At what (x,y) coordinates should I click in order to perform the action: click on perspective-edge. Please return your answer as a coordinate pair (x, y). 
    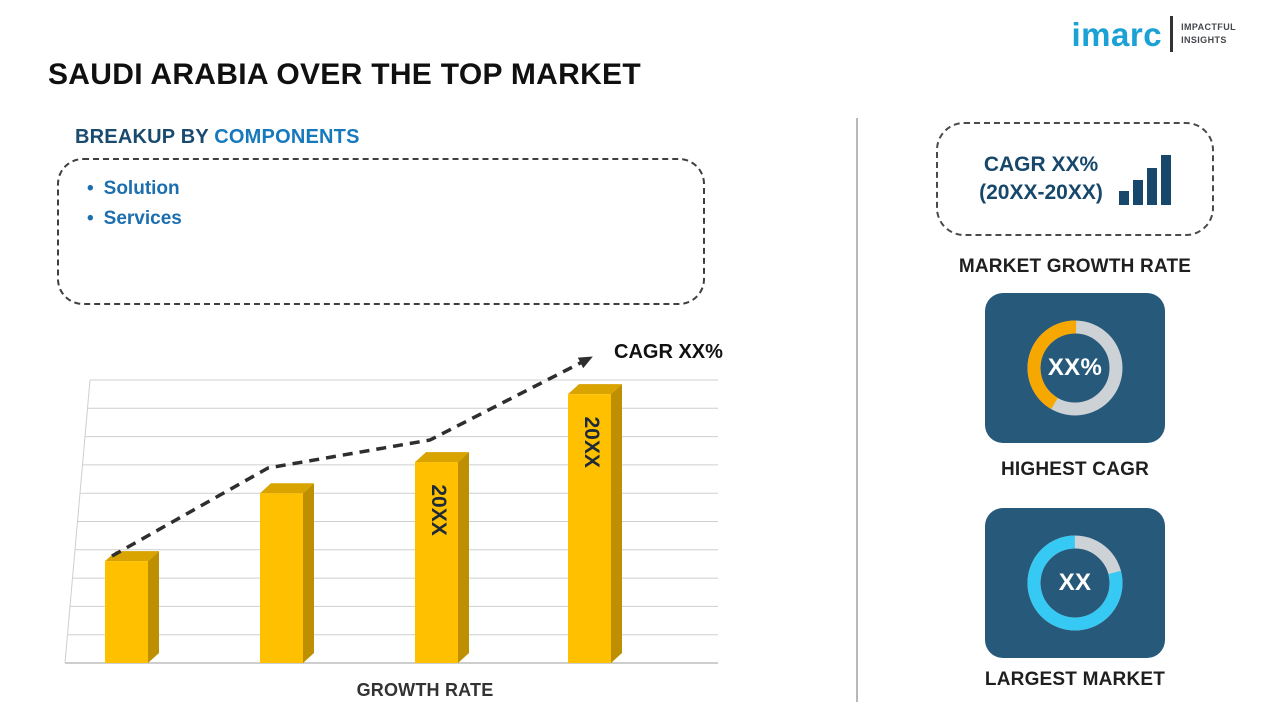
    Looking at the image, I should click on (77, 521).